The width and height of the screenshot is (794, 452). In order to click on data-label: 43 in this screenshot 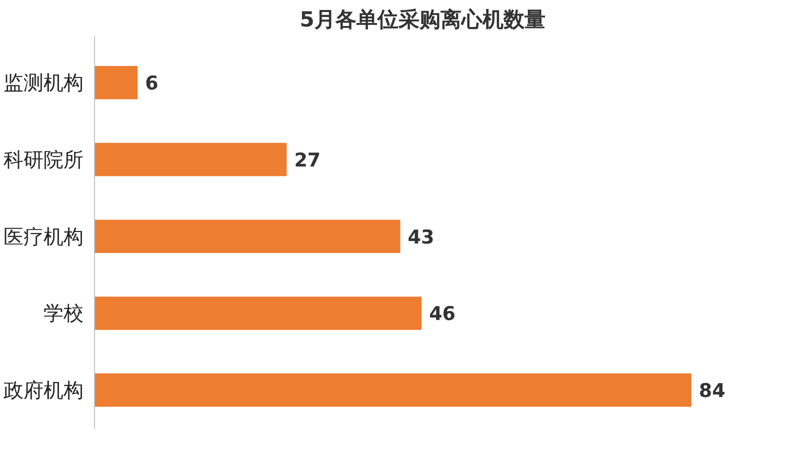, I will do `click(421, 237)`.